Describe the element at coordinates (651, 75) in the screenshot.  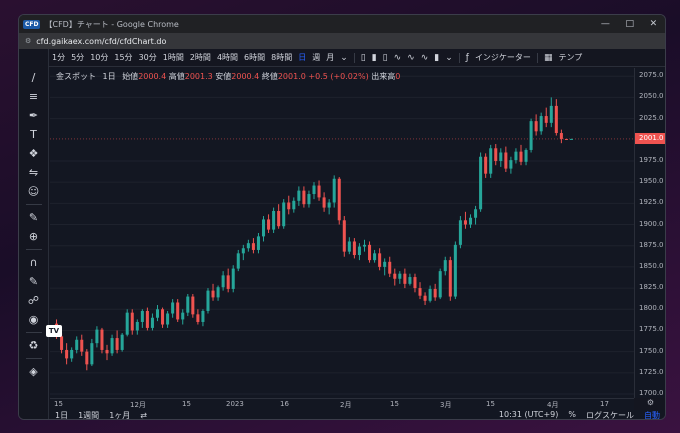
I see `price-tick-label: 2075.0` at that location.